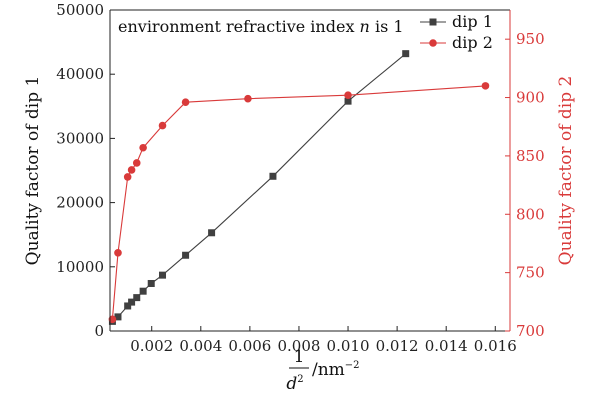 The height and width of the screenshot is (400, 600). Describe the element at coordinates (328, 370) in the screenshot. I see `x-axis-title-unit-base: /nm` at that location.